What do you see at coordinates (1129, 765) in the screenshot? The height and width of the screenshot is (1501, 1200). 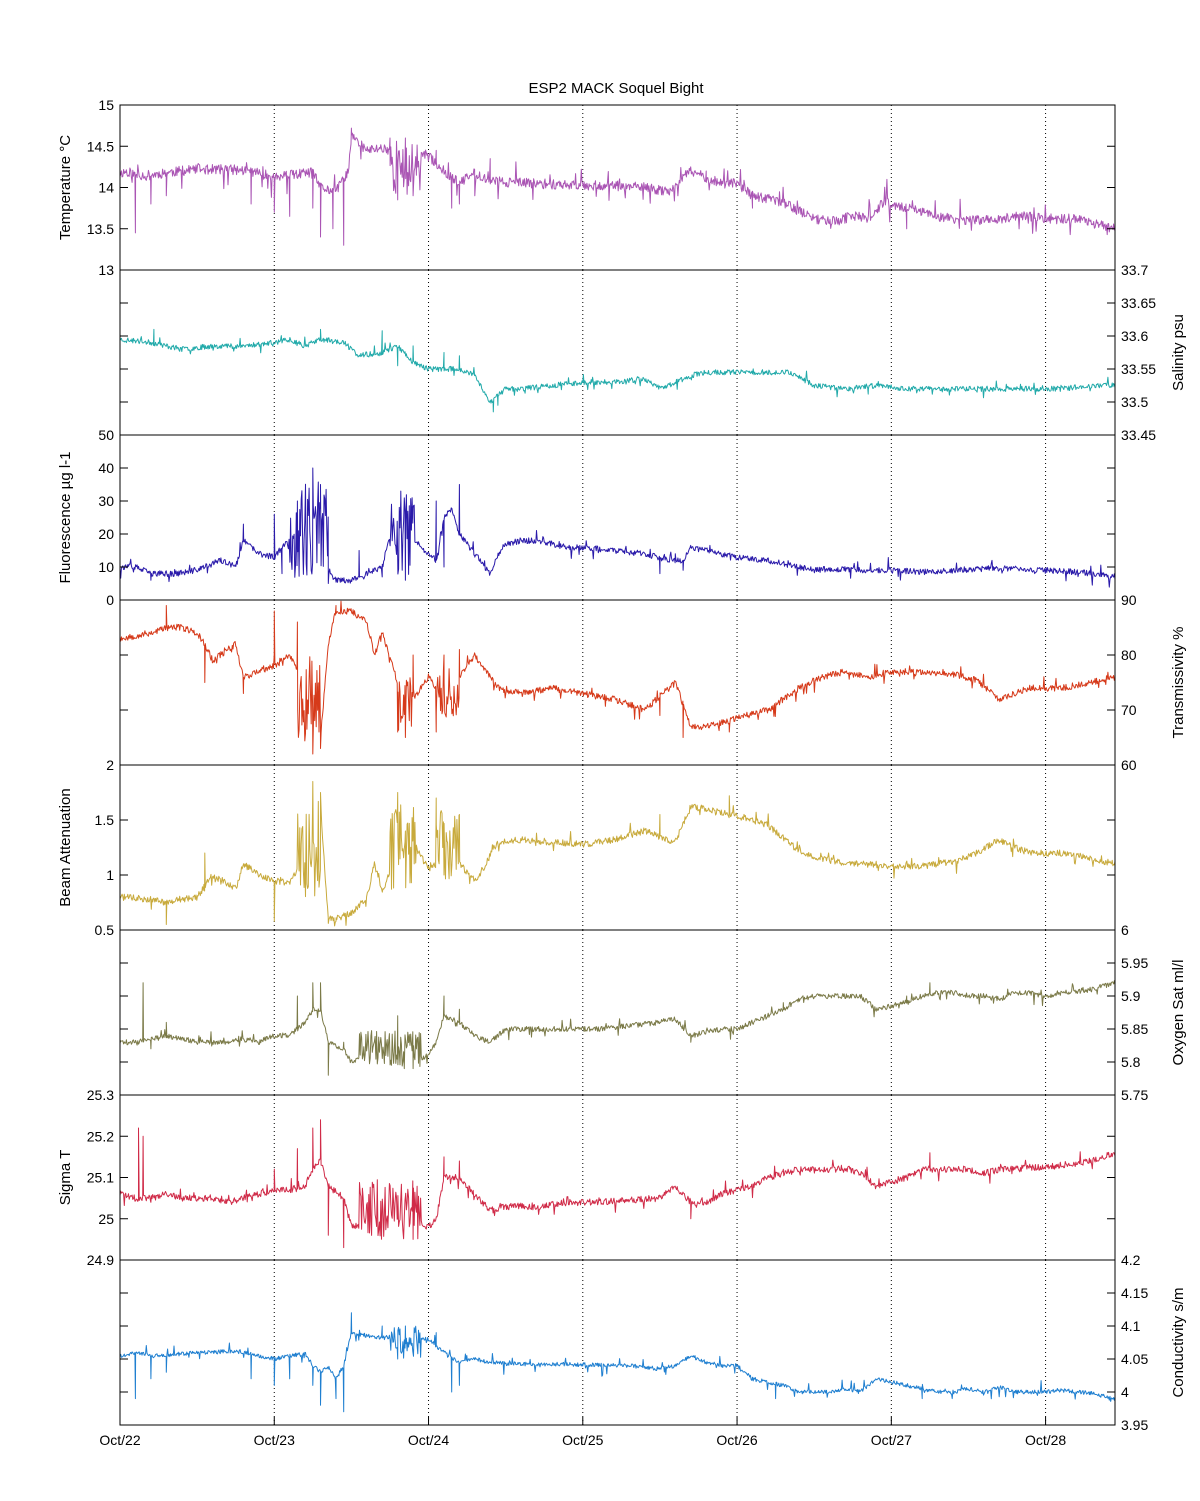 I see `y-tick-label: 60` at bounding box center [1129, 765].